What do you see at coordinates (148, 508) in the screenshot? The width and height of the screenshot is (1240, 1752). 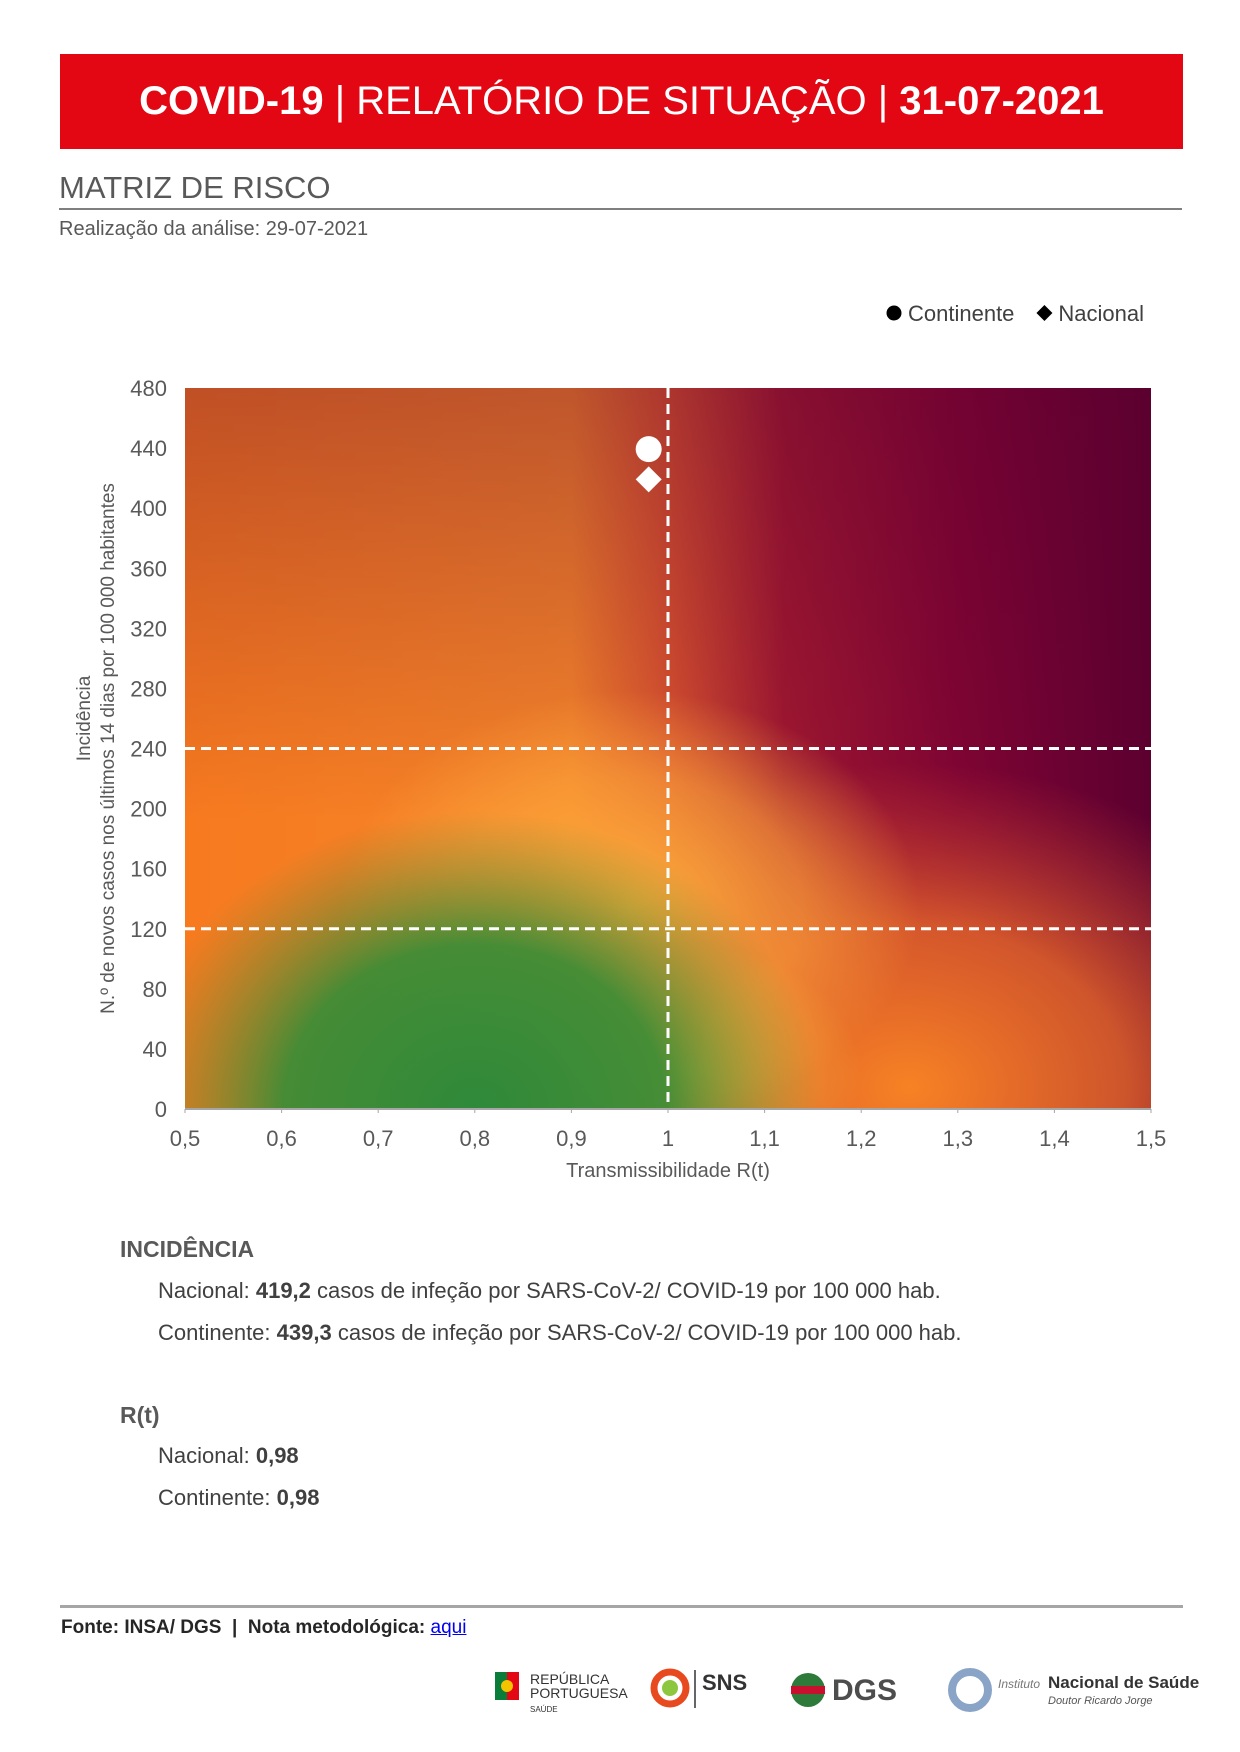 I see `y-tick-label: 400` at bounding box center [148, 508].